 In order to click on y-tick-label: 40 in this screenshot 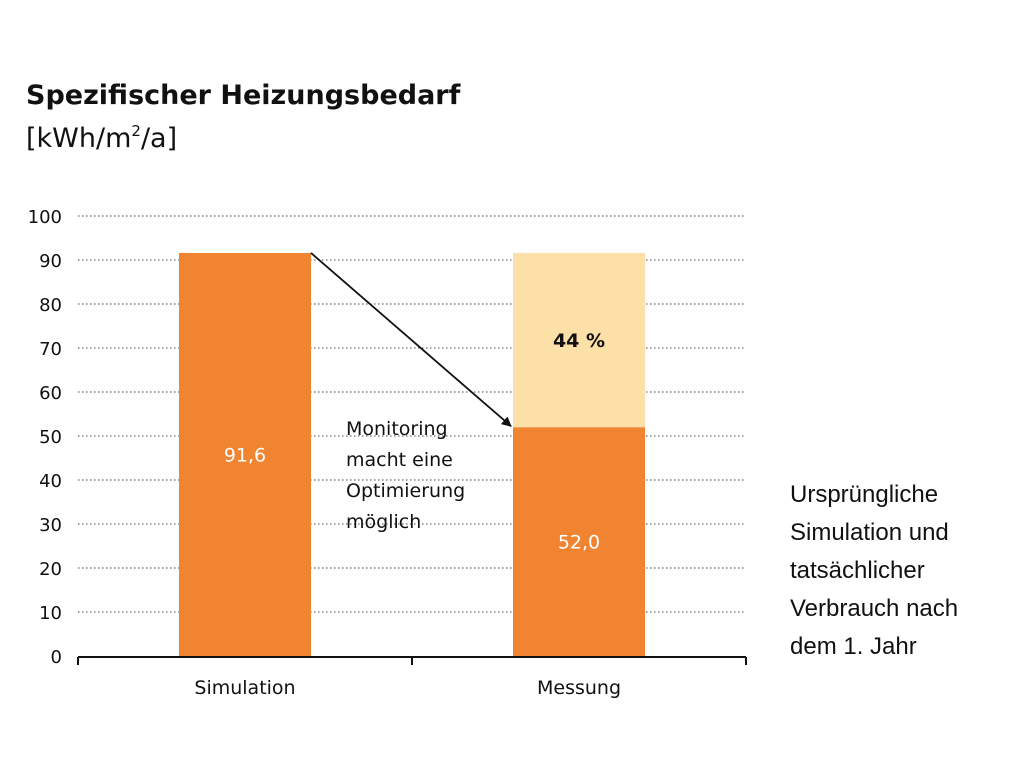, I will do `click(50, 481)`.